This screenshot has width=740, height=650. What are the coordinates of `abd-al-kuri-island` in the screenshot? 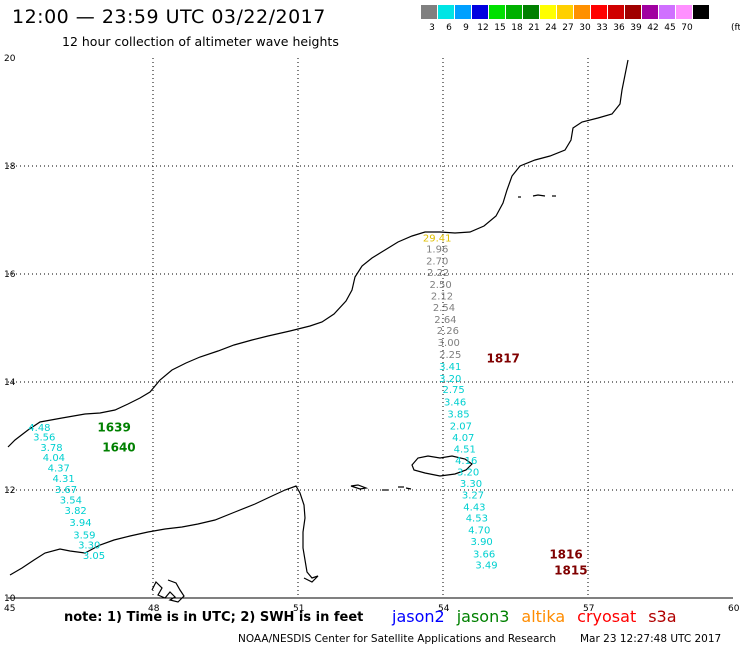 It's located at (359, 487).